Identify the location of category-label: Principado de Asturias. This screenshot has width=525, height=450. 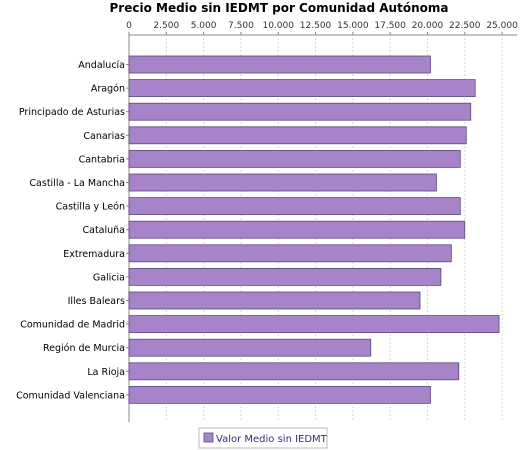
(72, 112).